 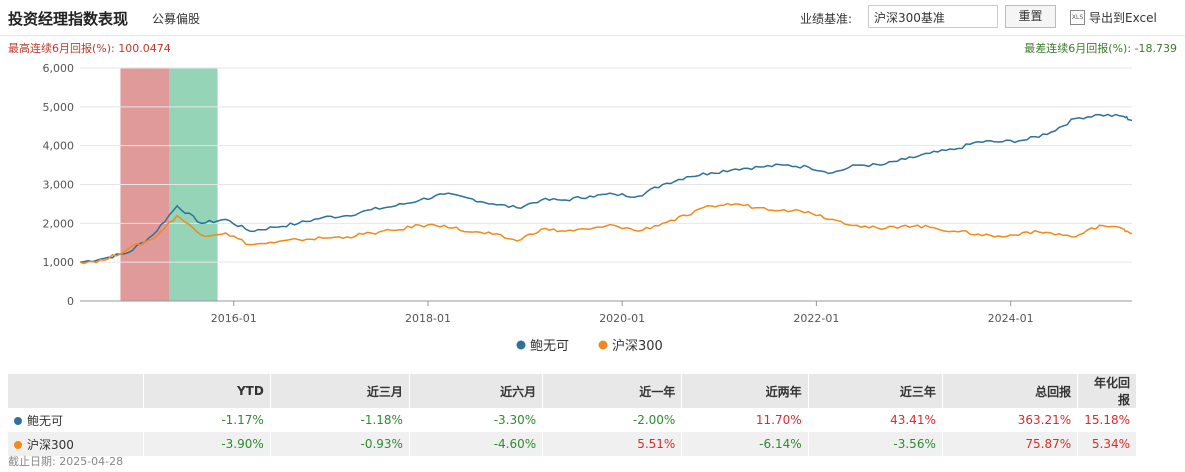 What do you see at coordinates (89, 48) in the screenshot?
I see `best-6m-return: 最高连续6月回报(%): 100.0474` at bounding box center [89, 48].